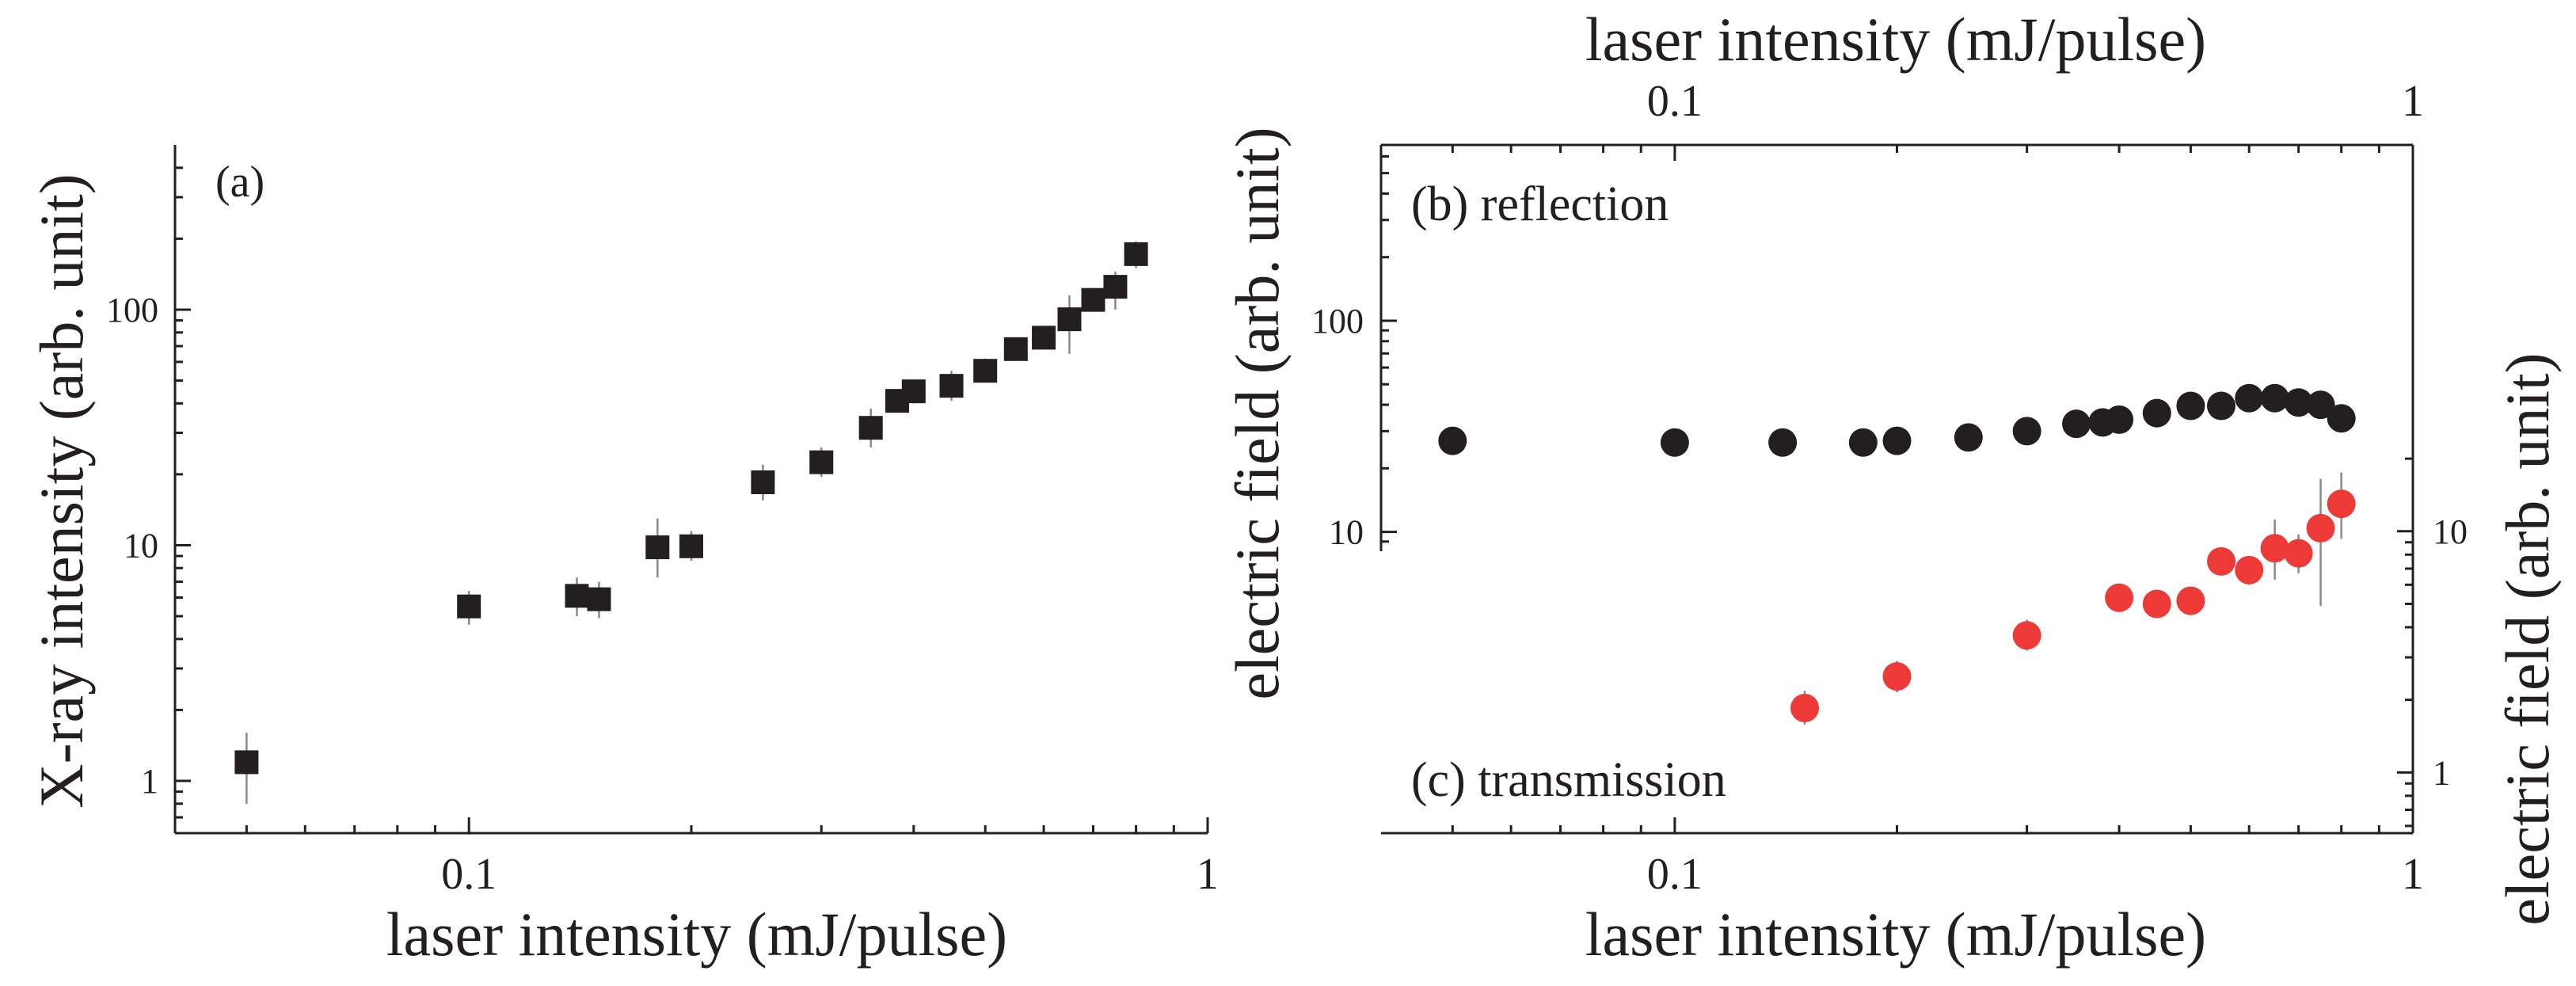  I want to click on panel-b-label: (b) reflection, so click(1540, 204).